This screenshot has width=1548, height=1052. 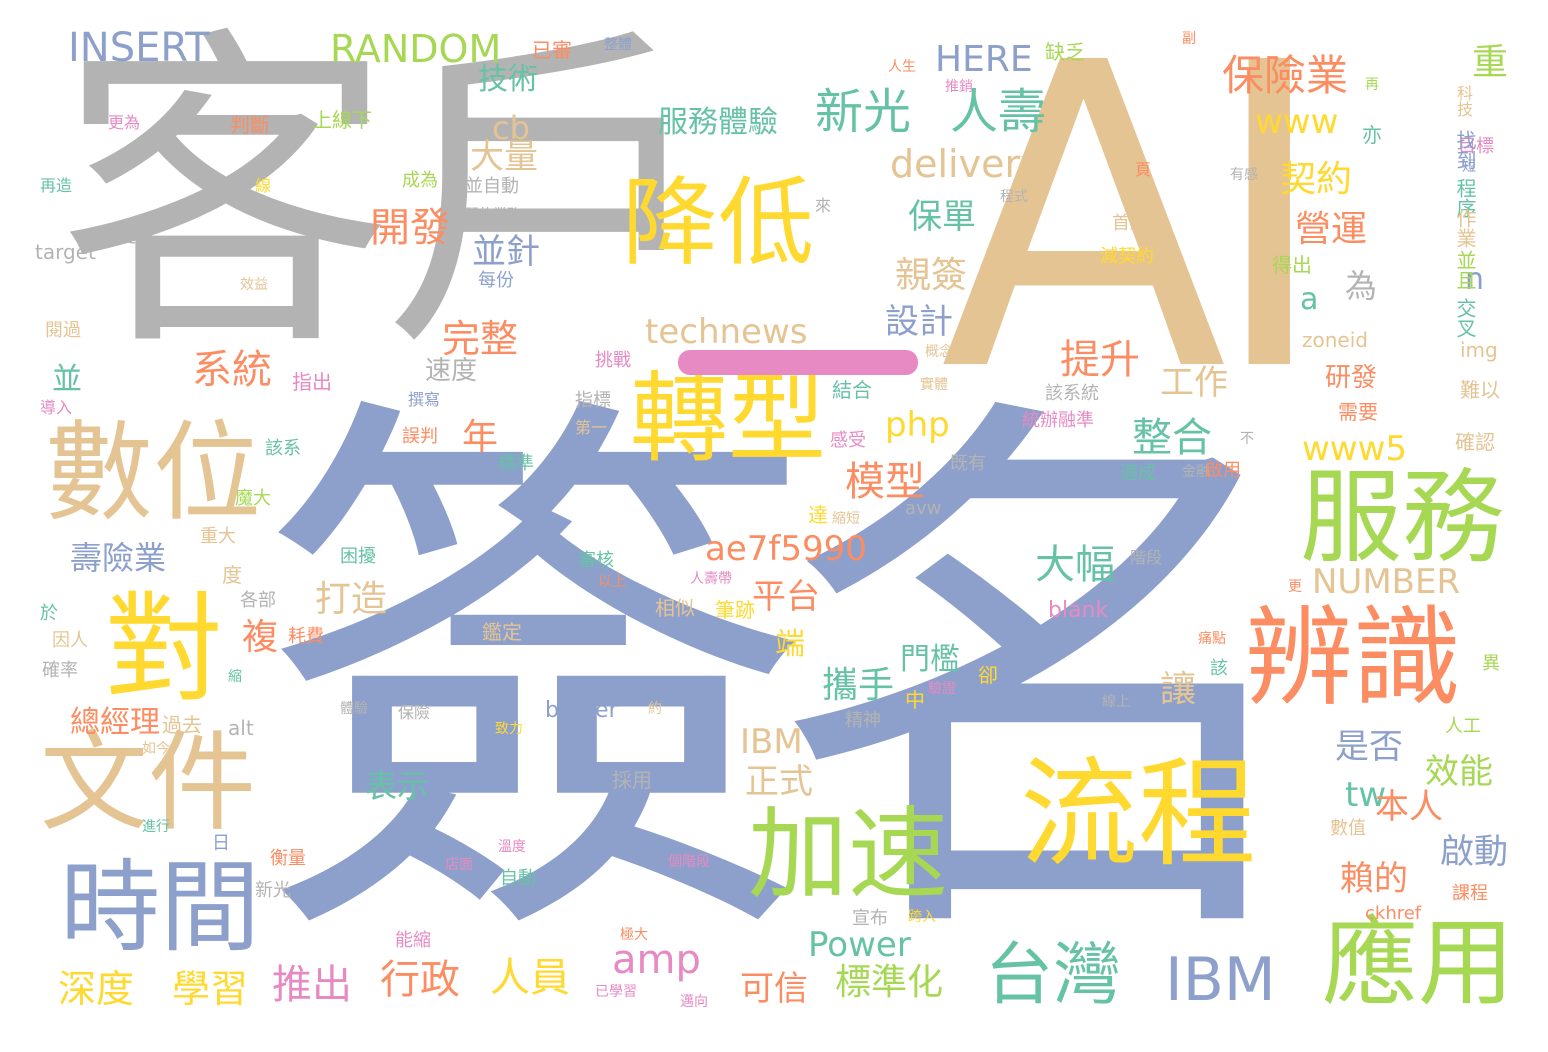 What do you see at coordinates (1474, 852) in the screenshot?
I see `cloud-word: 啟動` at bounding box center [1474, 852].